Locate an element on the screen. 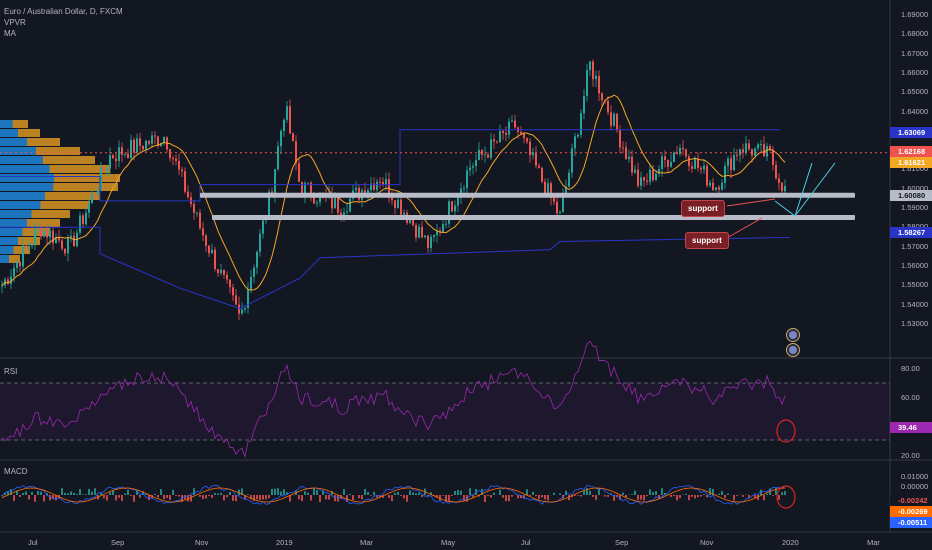 The height and width of the screenshot is (550, 932). vpvr-bar-down is located at coordinates (36, 232).